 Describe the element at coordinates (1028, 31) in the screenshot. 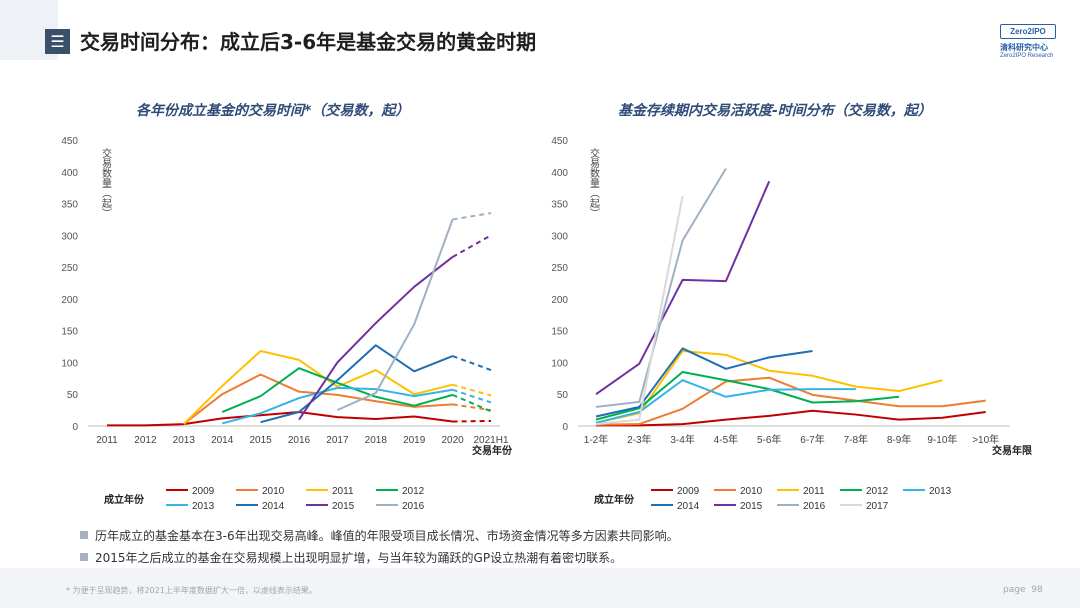

I see `logo-badge: Zero2IPO` at that location.